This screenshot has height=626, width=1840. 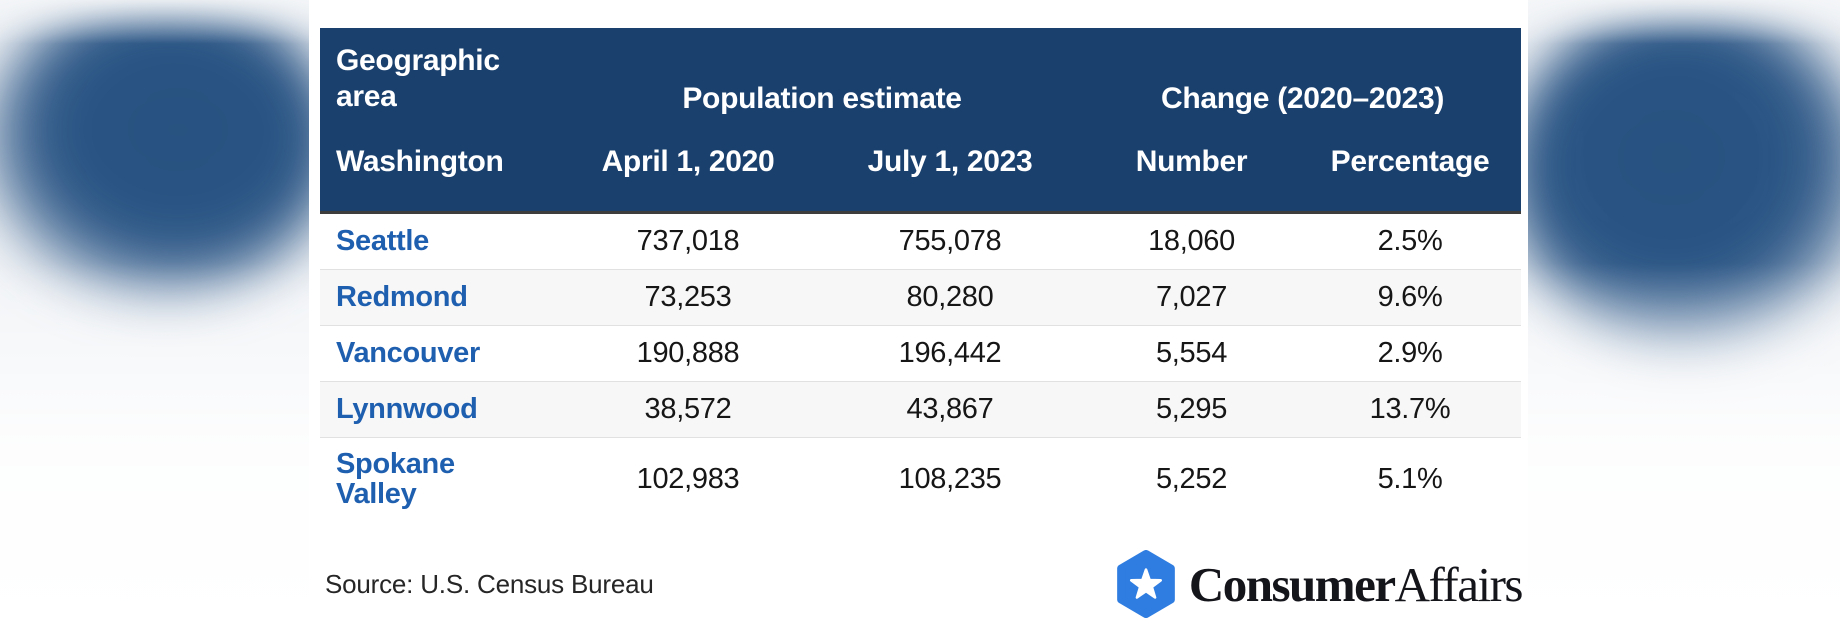 What do you see at coordinates (950, 409) in the screenshot?
I see `value-jul2023: 43,867` at bounding box center [950, 409].